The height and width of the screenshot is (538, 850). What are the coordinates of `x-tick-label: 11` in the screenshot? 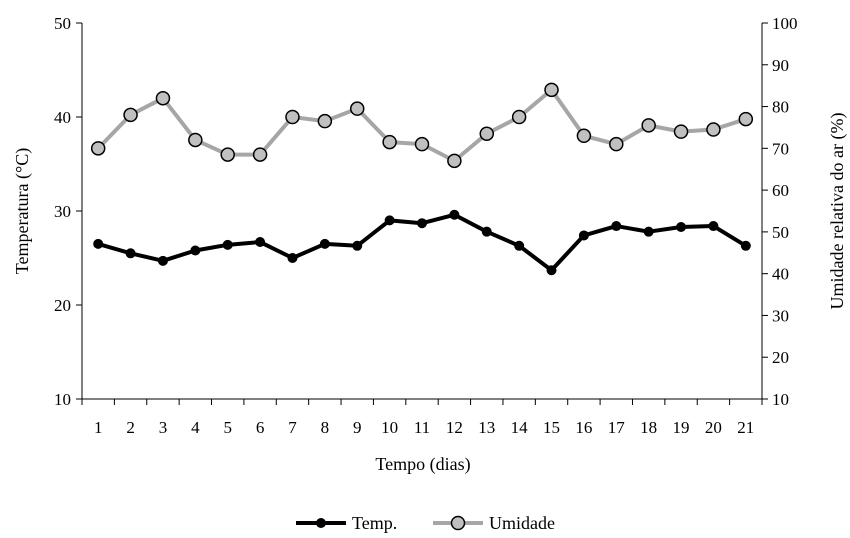 It's located at (422, 427).